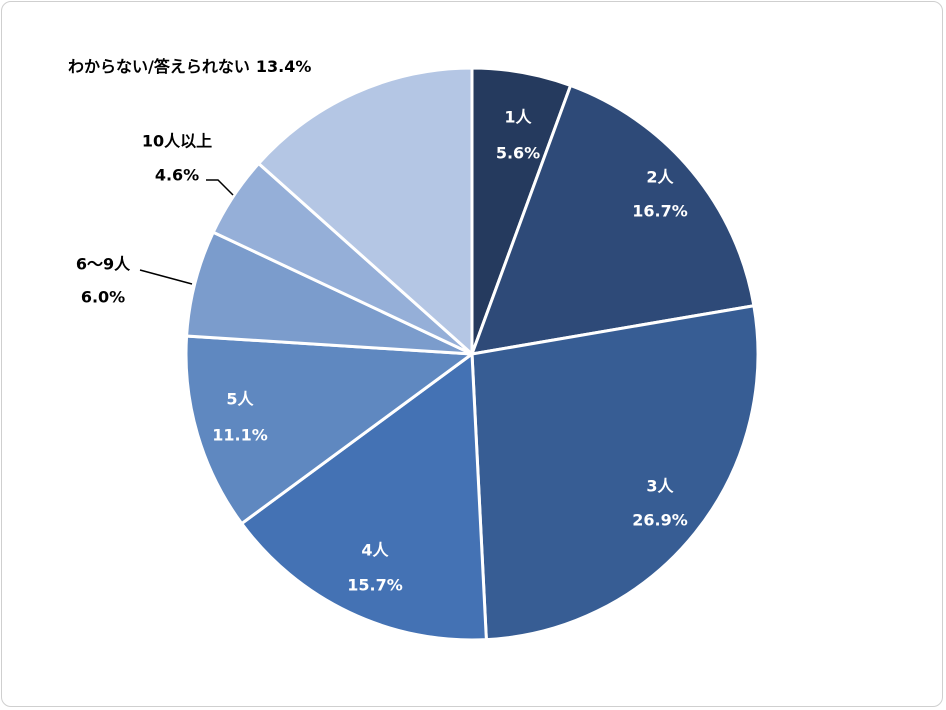  I want to click on slice-label: 1人, so click(518, 117).